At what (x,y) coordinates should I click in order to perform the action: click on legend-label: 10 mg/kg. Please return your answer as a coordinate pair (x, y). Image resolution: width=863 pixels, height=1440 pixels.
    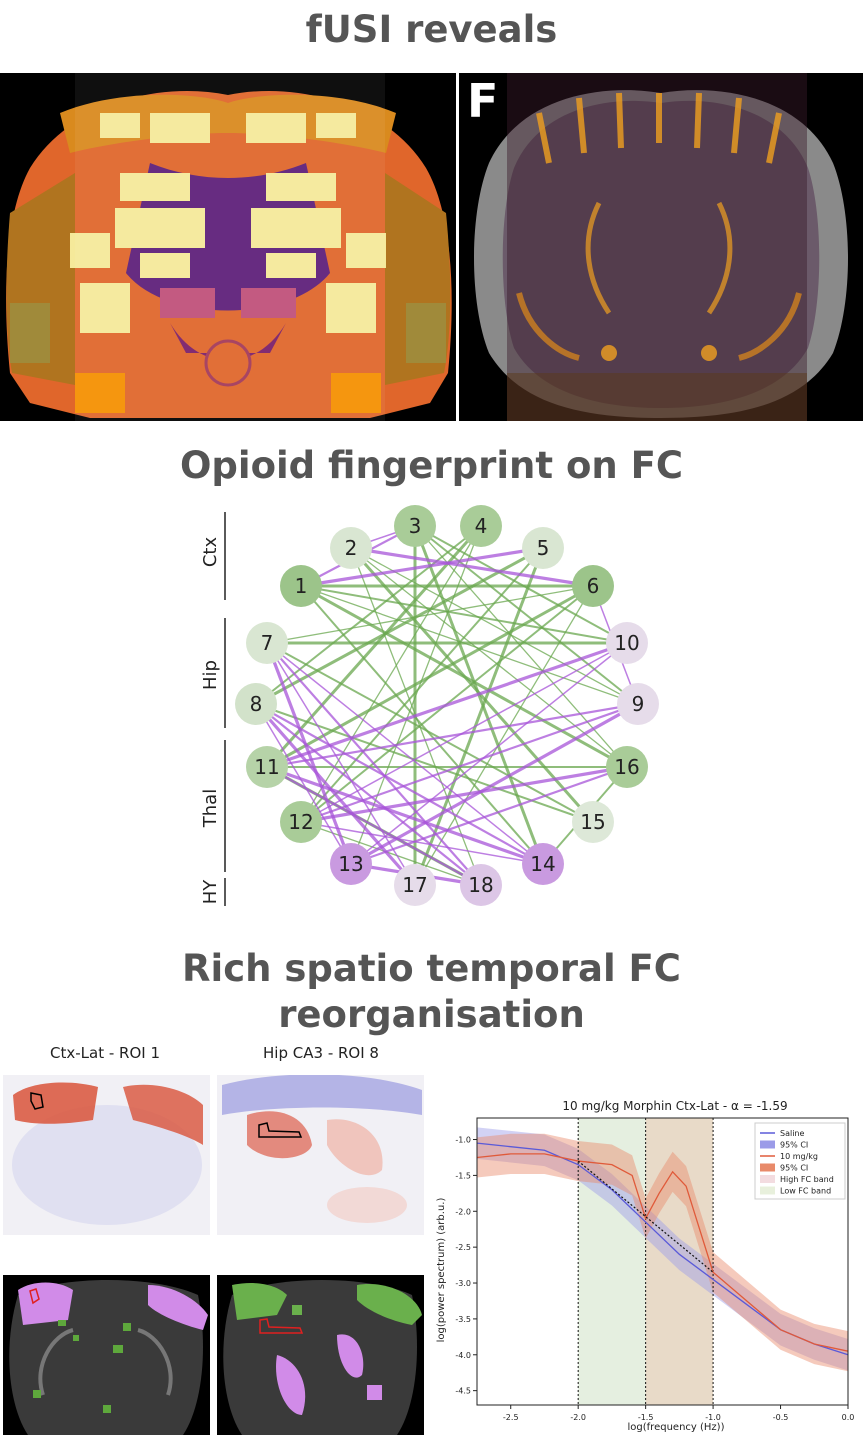
    Looking at the image, I should click on (799, 1156).